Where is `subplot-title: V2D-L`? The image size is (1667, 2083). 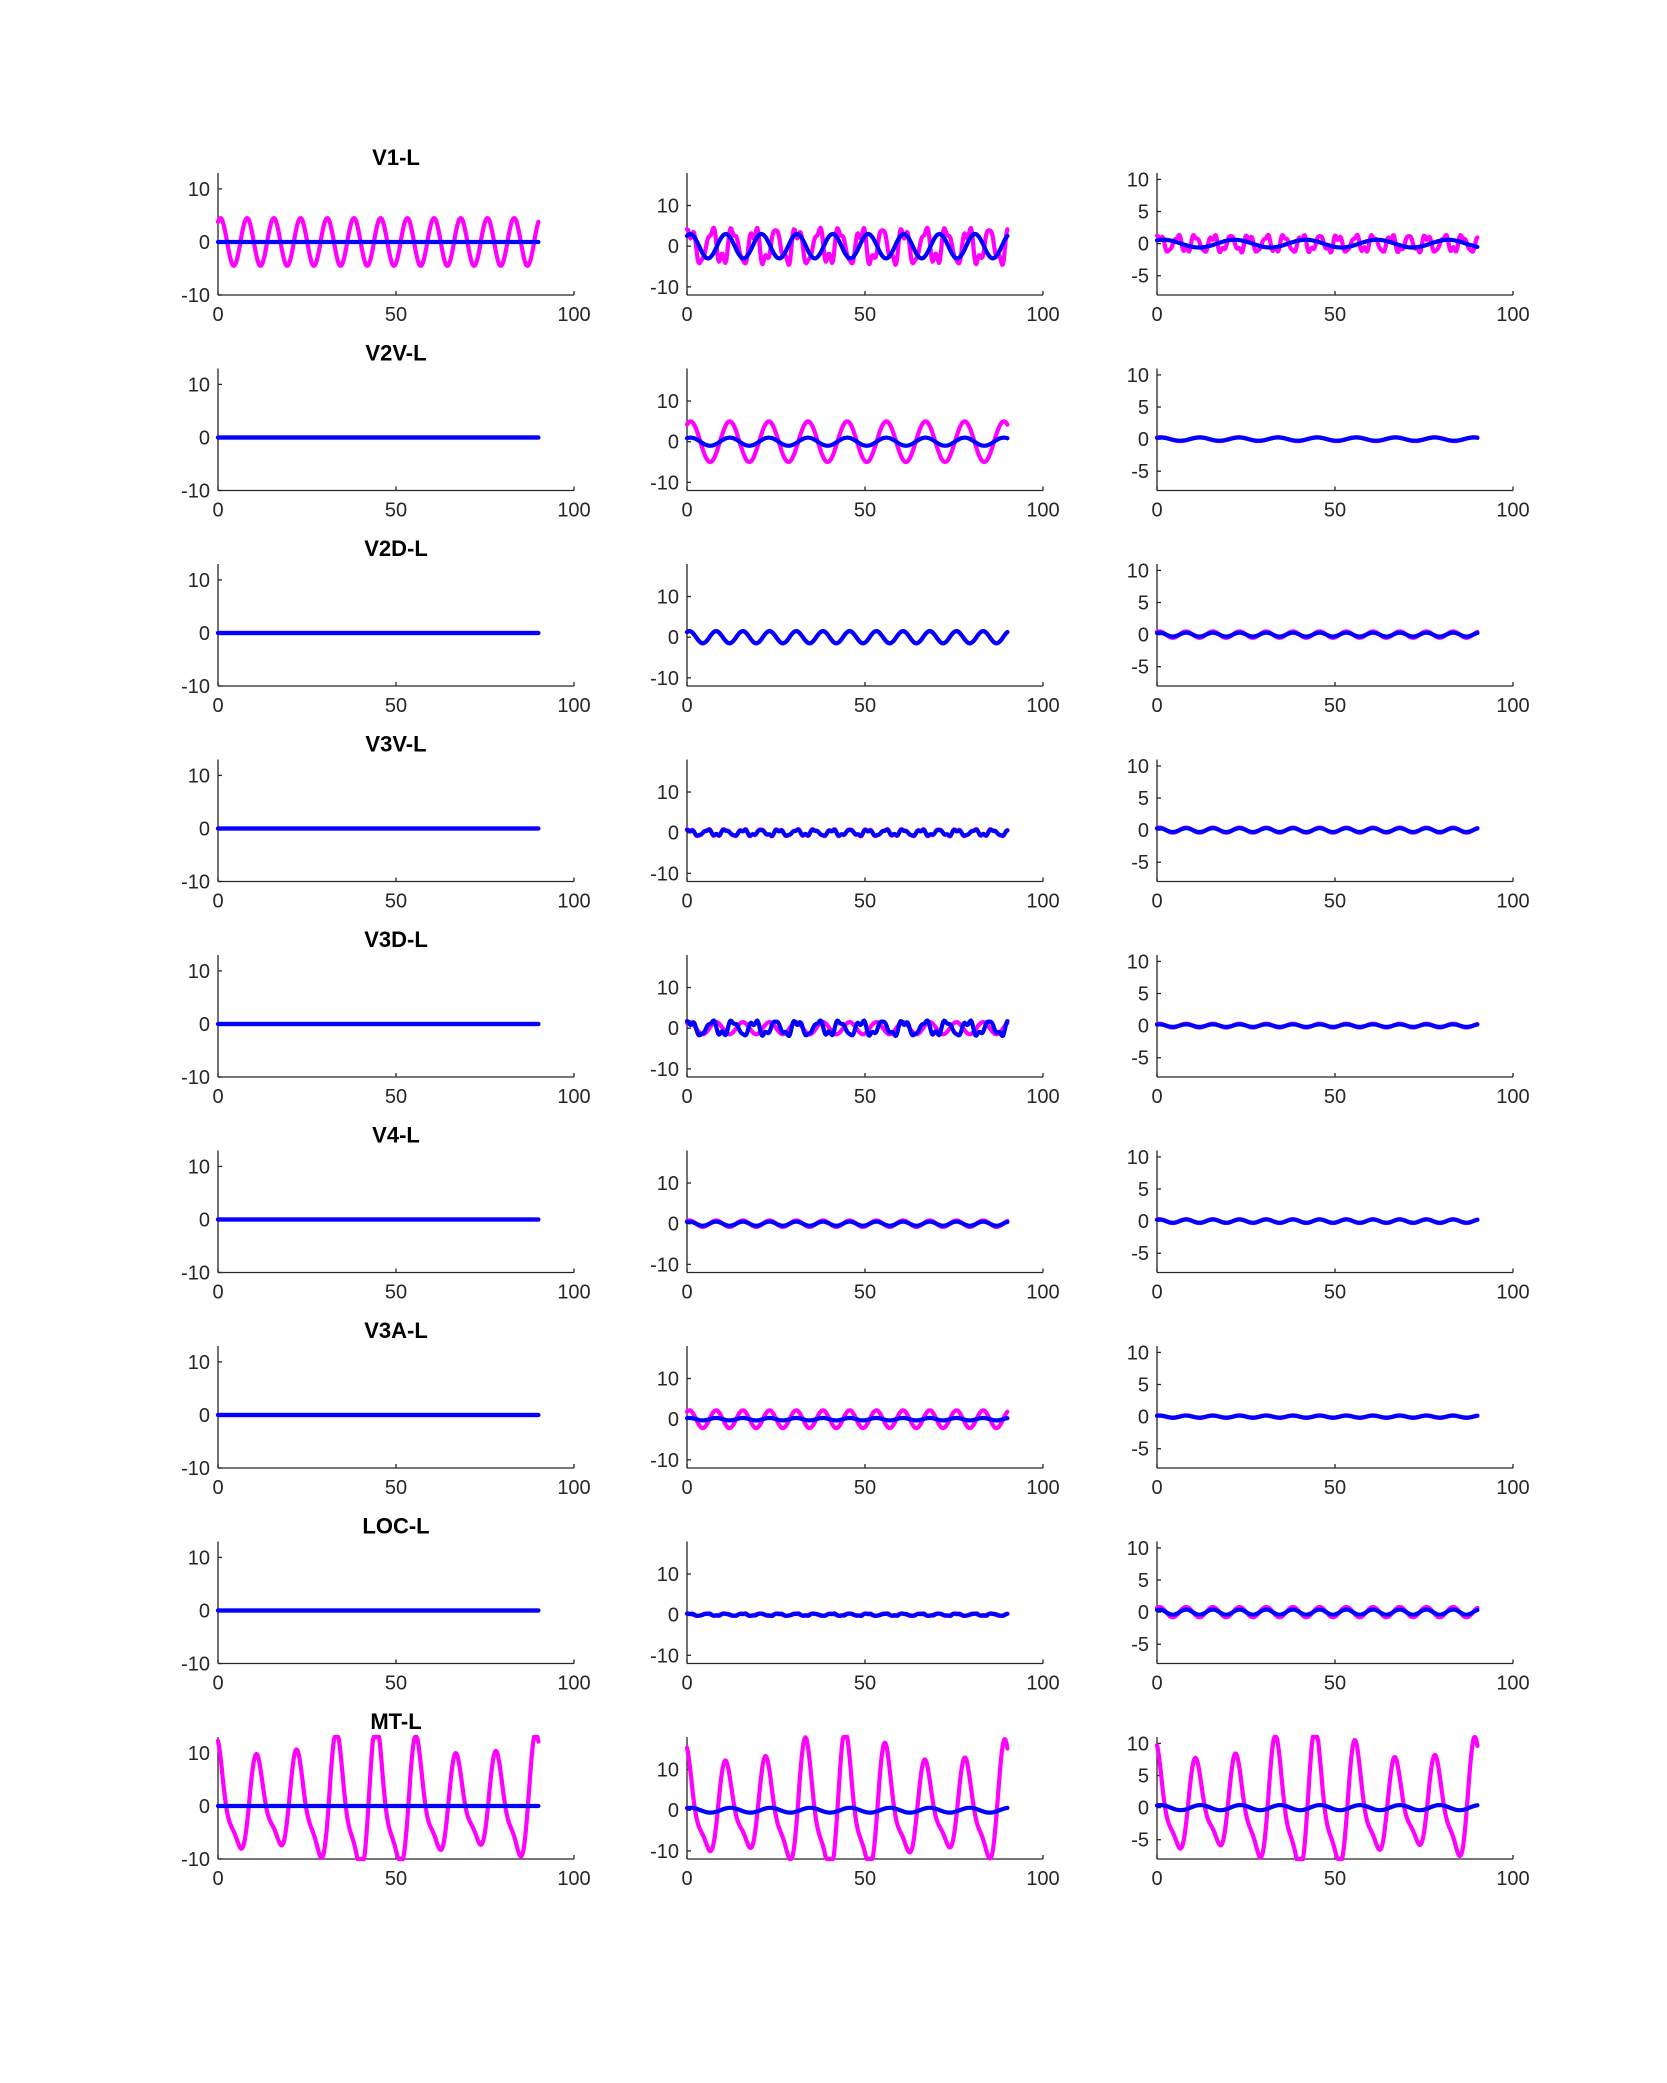 subplot-title: V2D-L is located at coordinates (396, 548).